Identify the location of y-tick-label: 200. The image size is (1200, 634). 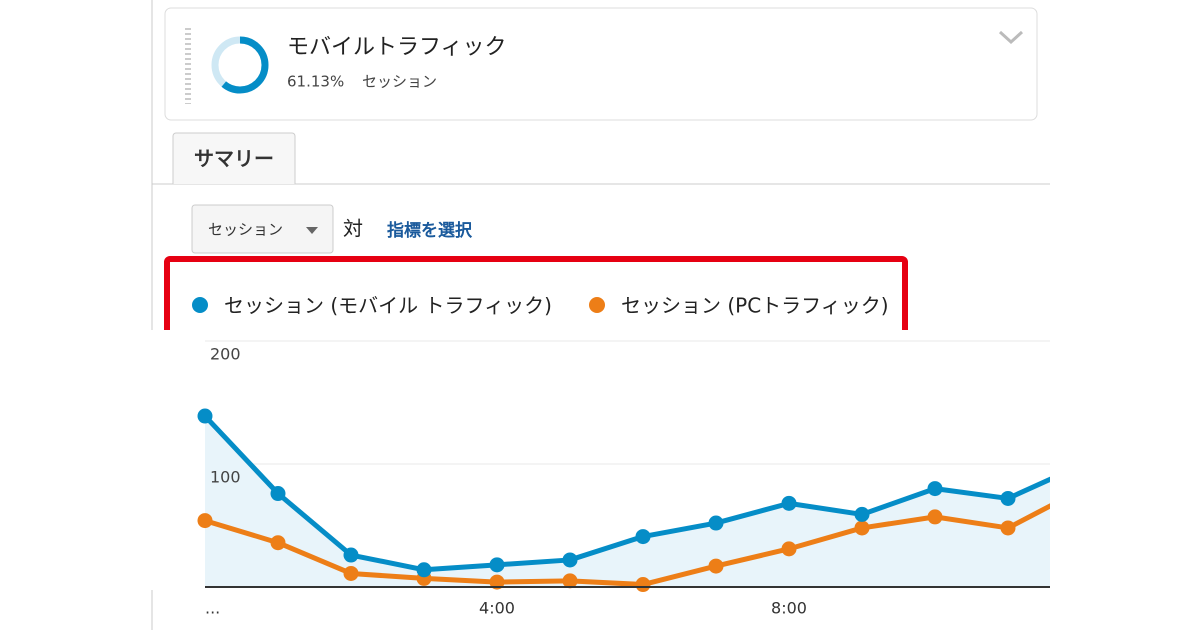
(225, 354).